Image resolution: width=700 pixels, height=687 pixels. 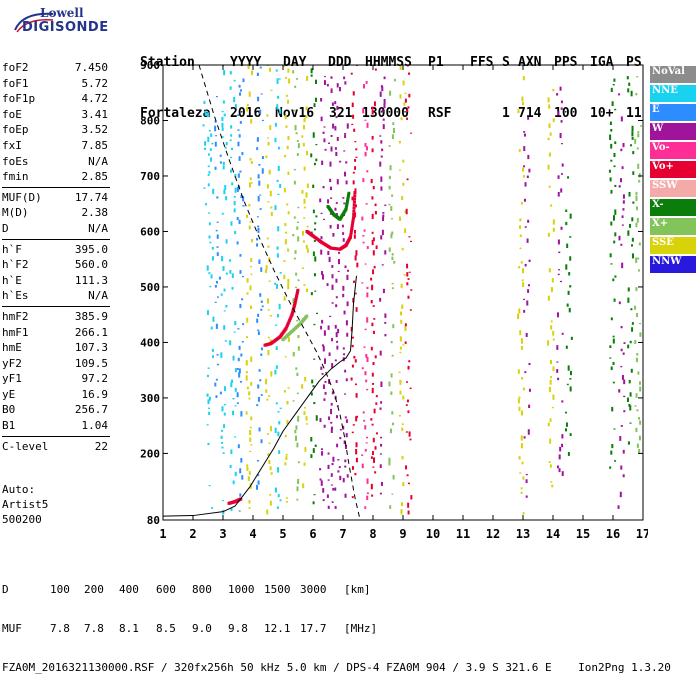 I want to click on header-label-10: IGA, so click(x=602, y=62).